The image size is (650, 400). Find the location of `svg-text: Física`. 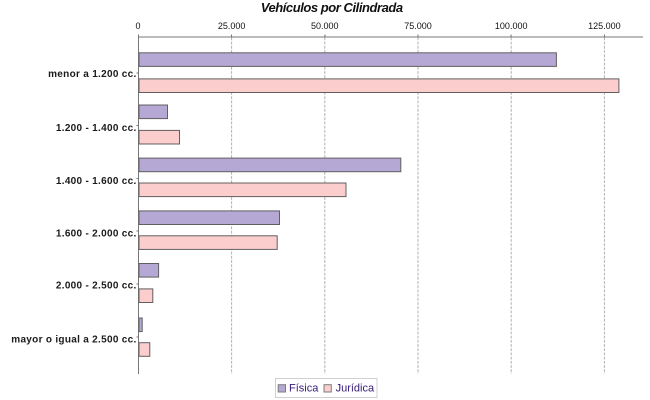

svg-text: Física is located at coordinates (304, 389).